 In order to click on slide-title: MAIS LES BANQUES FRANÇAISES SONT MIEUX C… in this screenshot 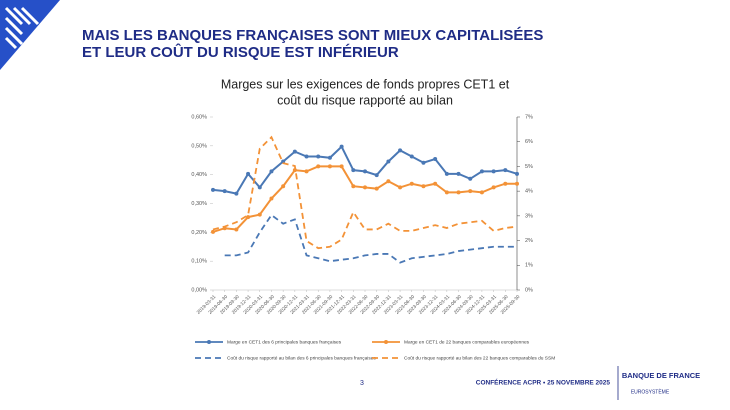, I will do `click(312, 35)`.